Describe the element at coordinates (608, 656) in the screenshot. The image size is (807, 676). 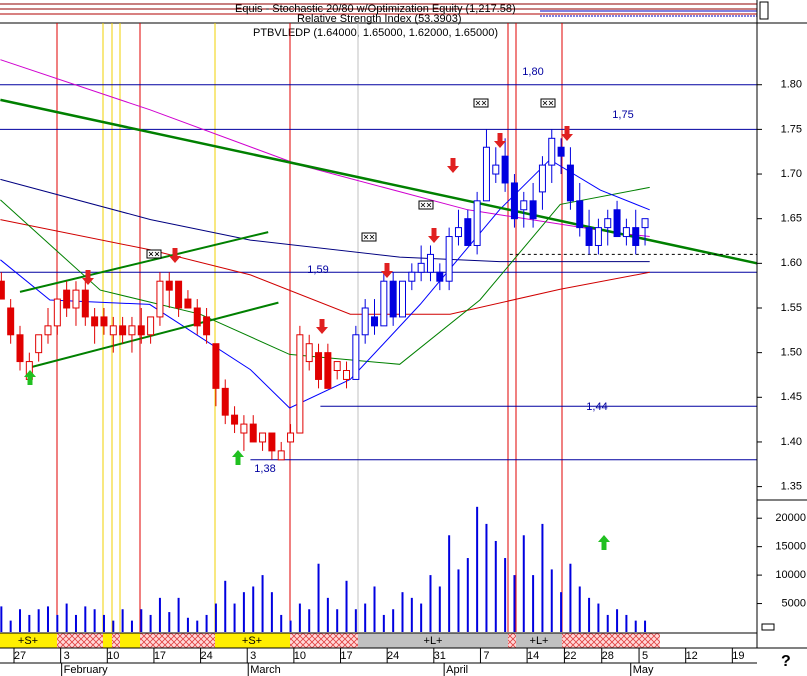
I see `x-tick-label: 28` at that location.